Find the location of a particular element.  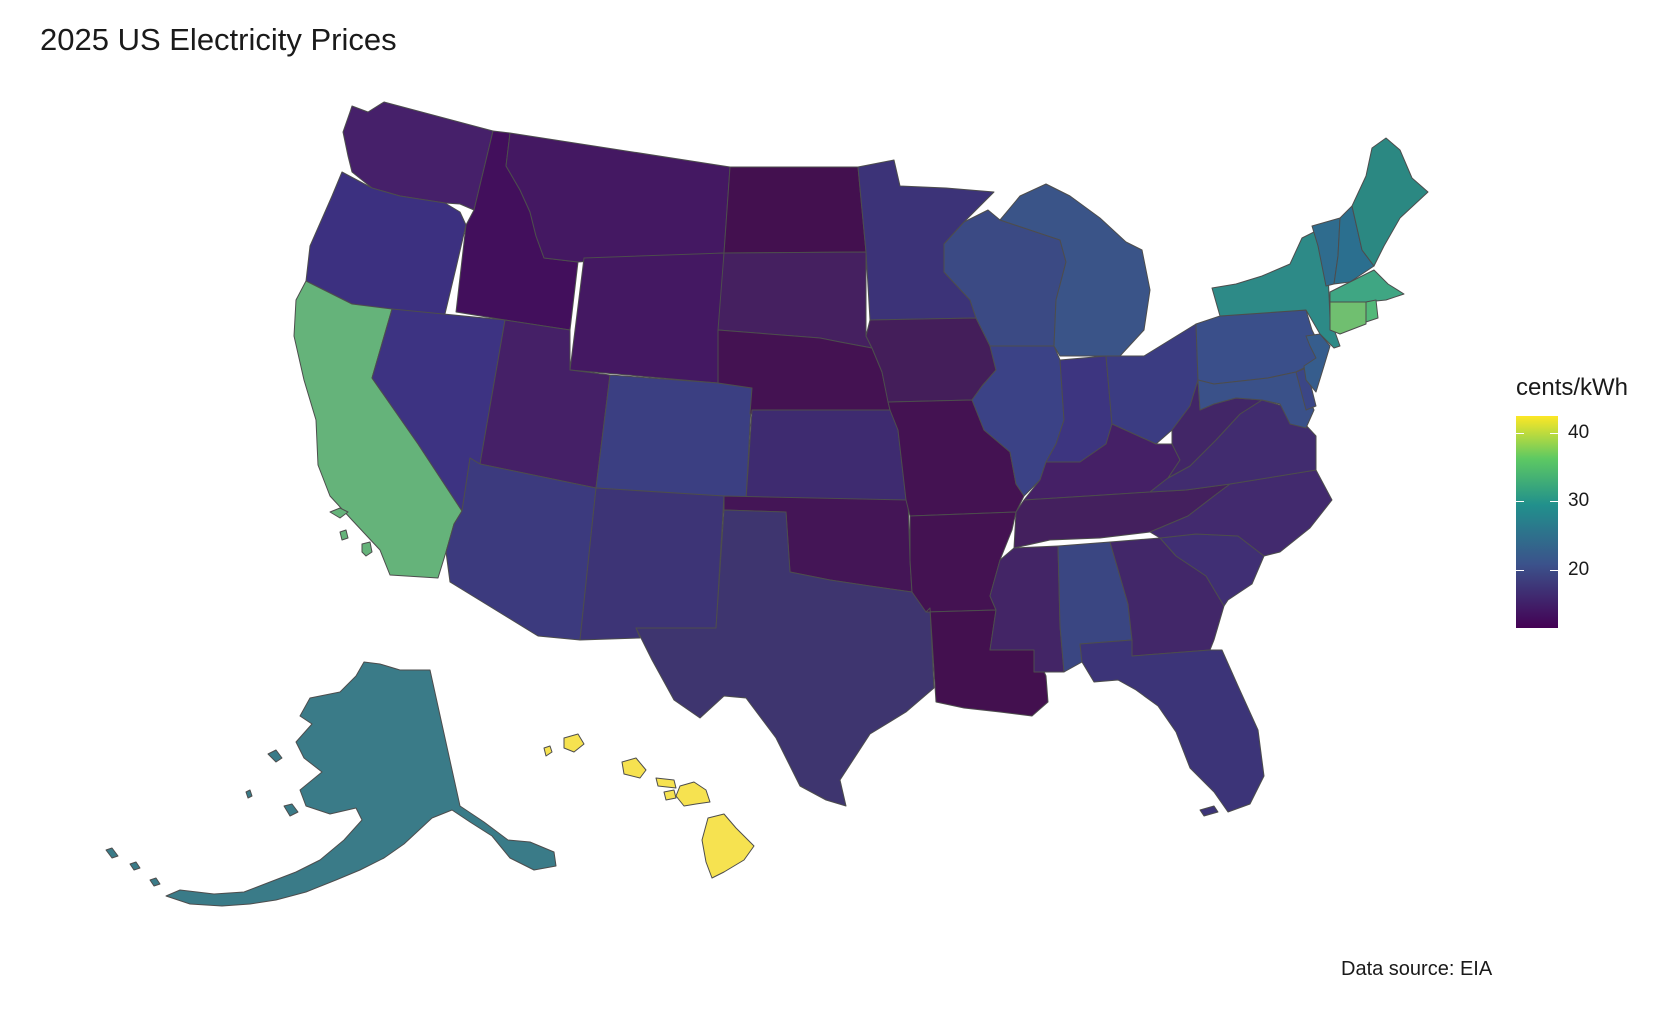

data-source-caption: Data source: EIA is located at coordinates (1417, 969).